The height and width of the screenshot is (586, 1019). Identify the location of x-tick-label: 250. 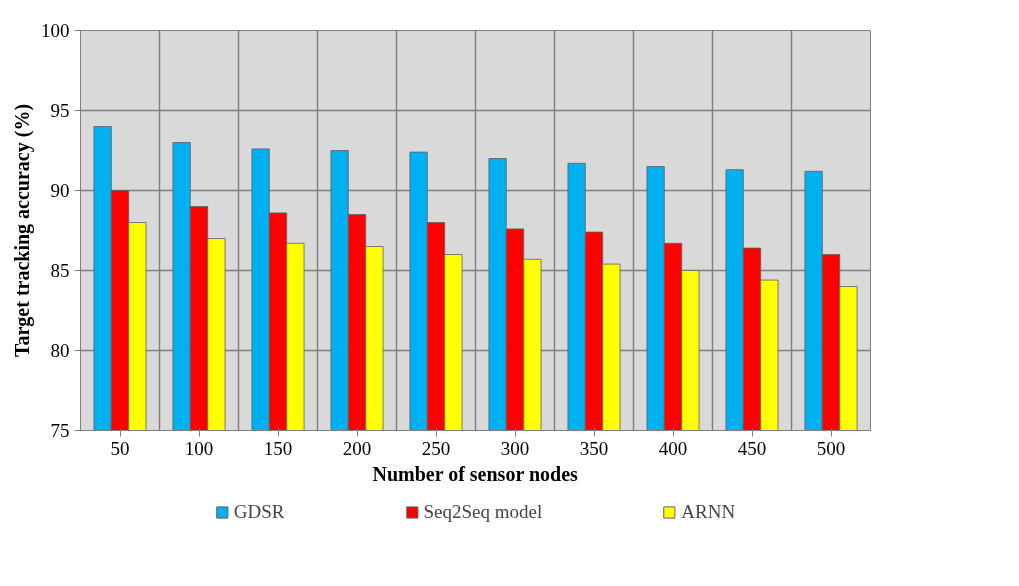
(436, 448).